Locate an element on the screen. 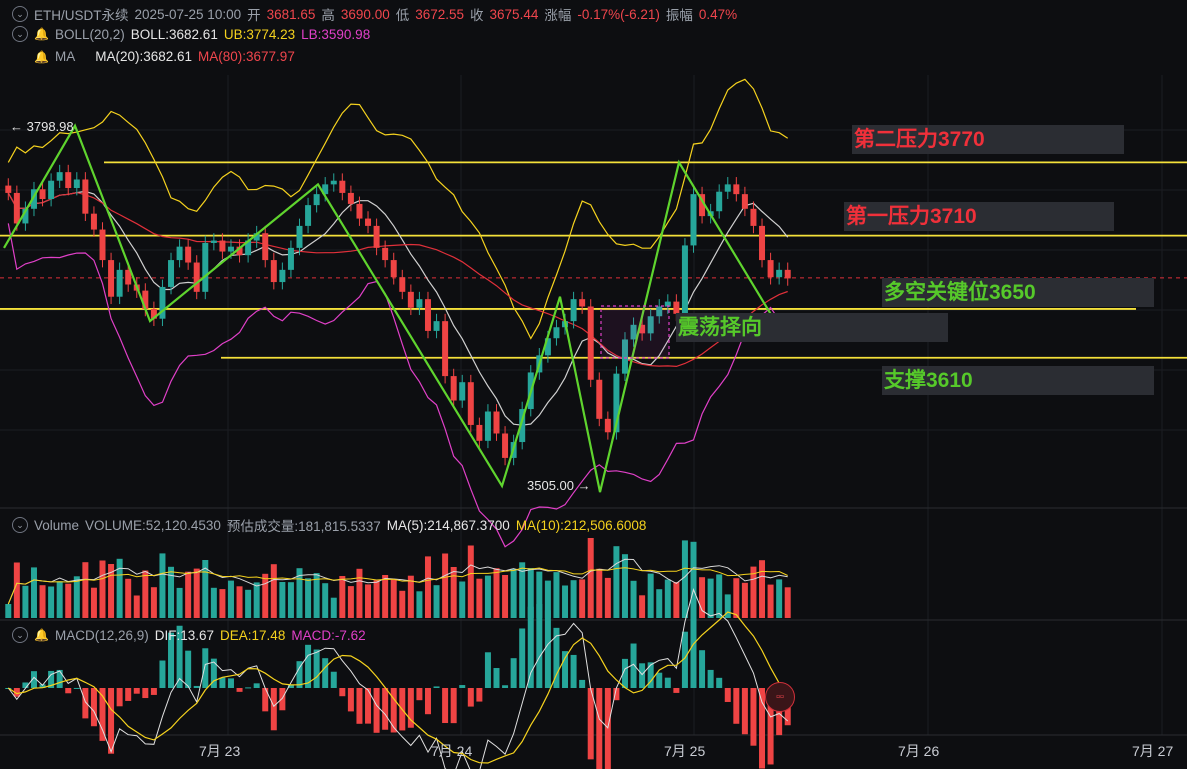  boll-ub: UB:3774.23 is located at coordinates (259, 34).